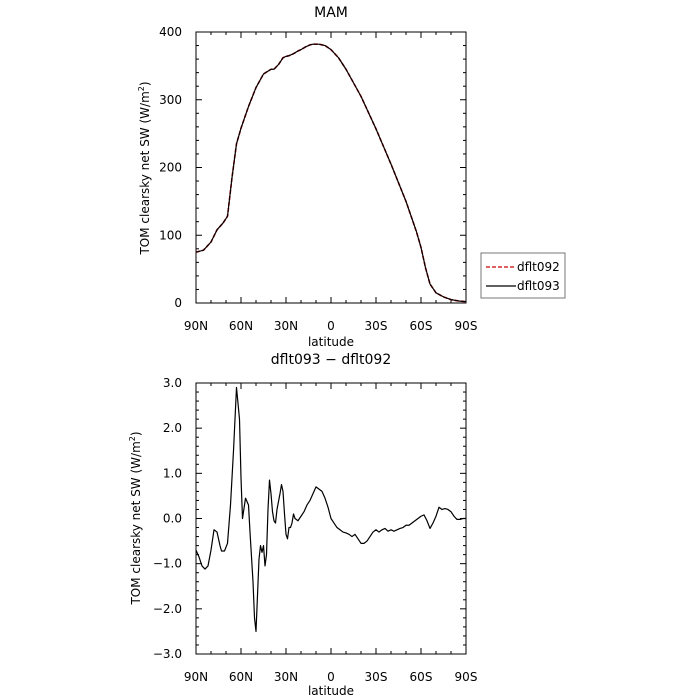  Describe the element at coordinates (144, 168) in the screenshot. I see `top-y-axis-title: TOM clearsky net SW (W/m2)` at that location.